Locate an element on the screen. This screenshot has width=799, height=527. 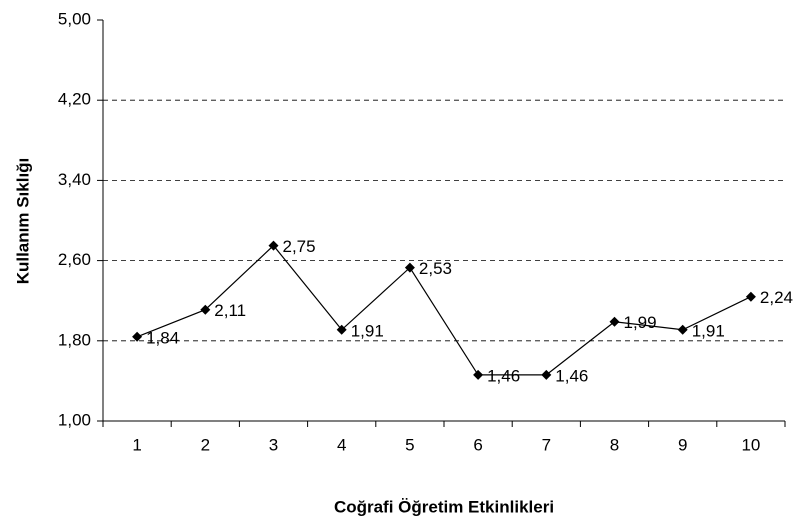
data-label: 2,53 is located at coordinates (435, 268).